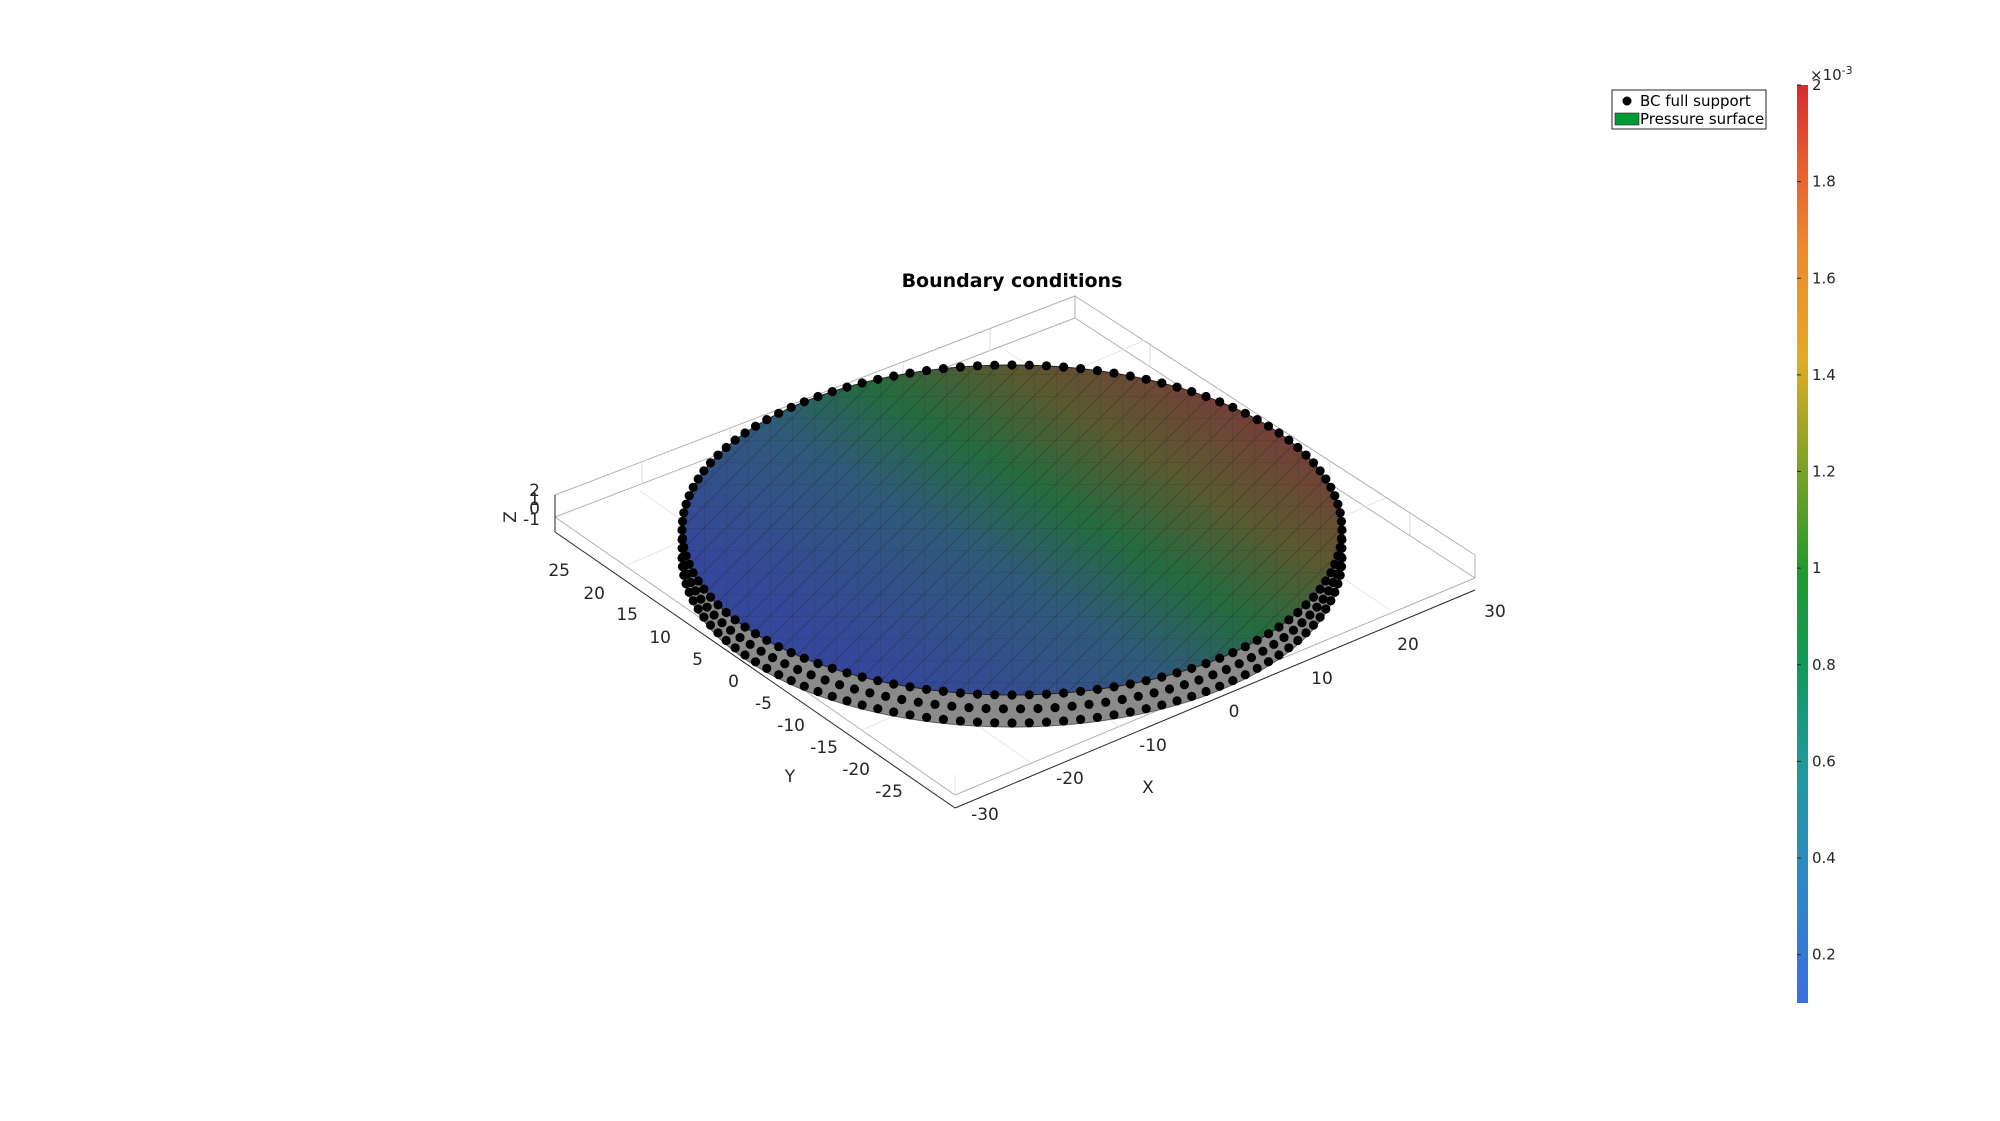 The width and height of the screenshot is (2000, 1121). What do you see at coordinates (1824, 955) in the screenshot?
I see `colorbar-tick-label: 0.2` at bounding box center [1824, 955].